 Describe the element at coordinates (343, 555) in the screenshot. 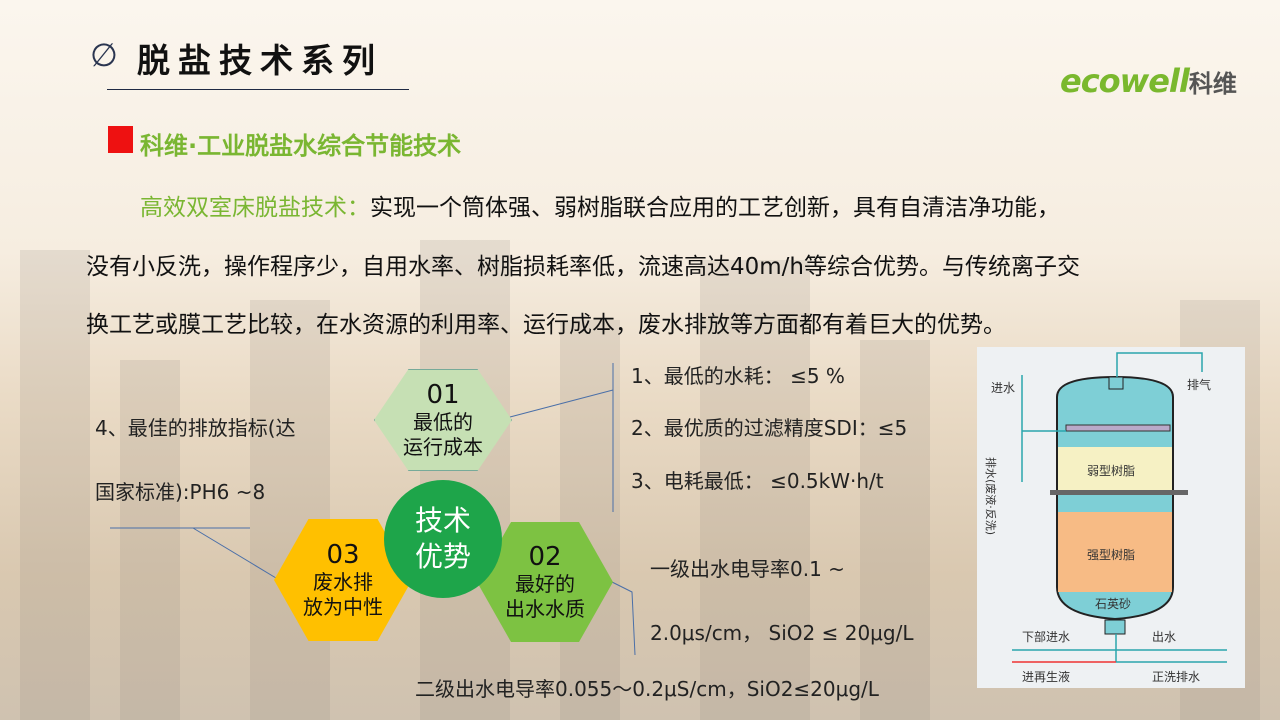

I see `hex-text: 03` at that location.